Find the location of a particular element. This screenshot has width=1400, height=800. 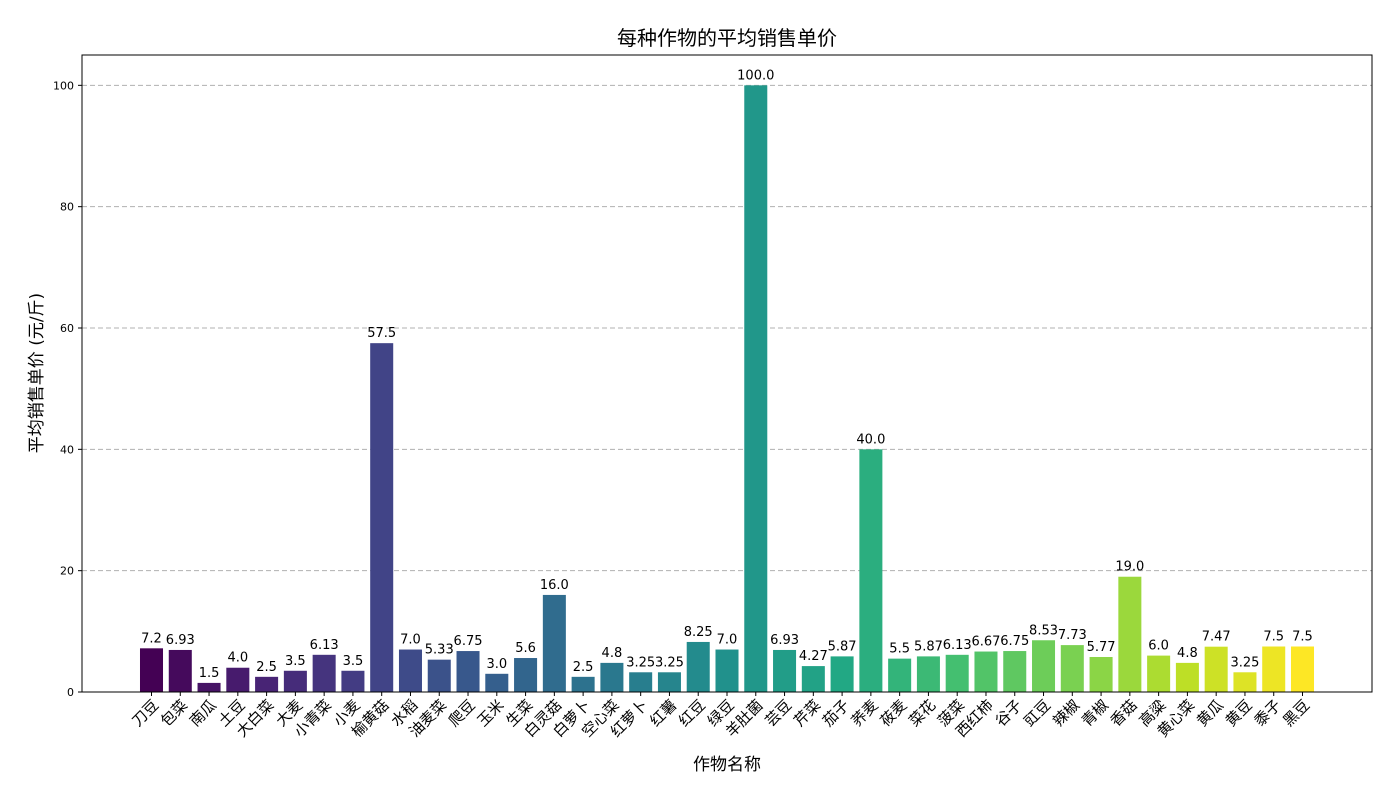

x-tick-label: 红薯 is located at coordinates (663, 713).